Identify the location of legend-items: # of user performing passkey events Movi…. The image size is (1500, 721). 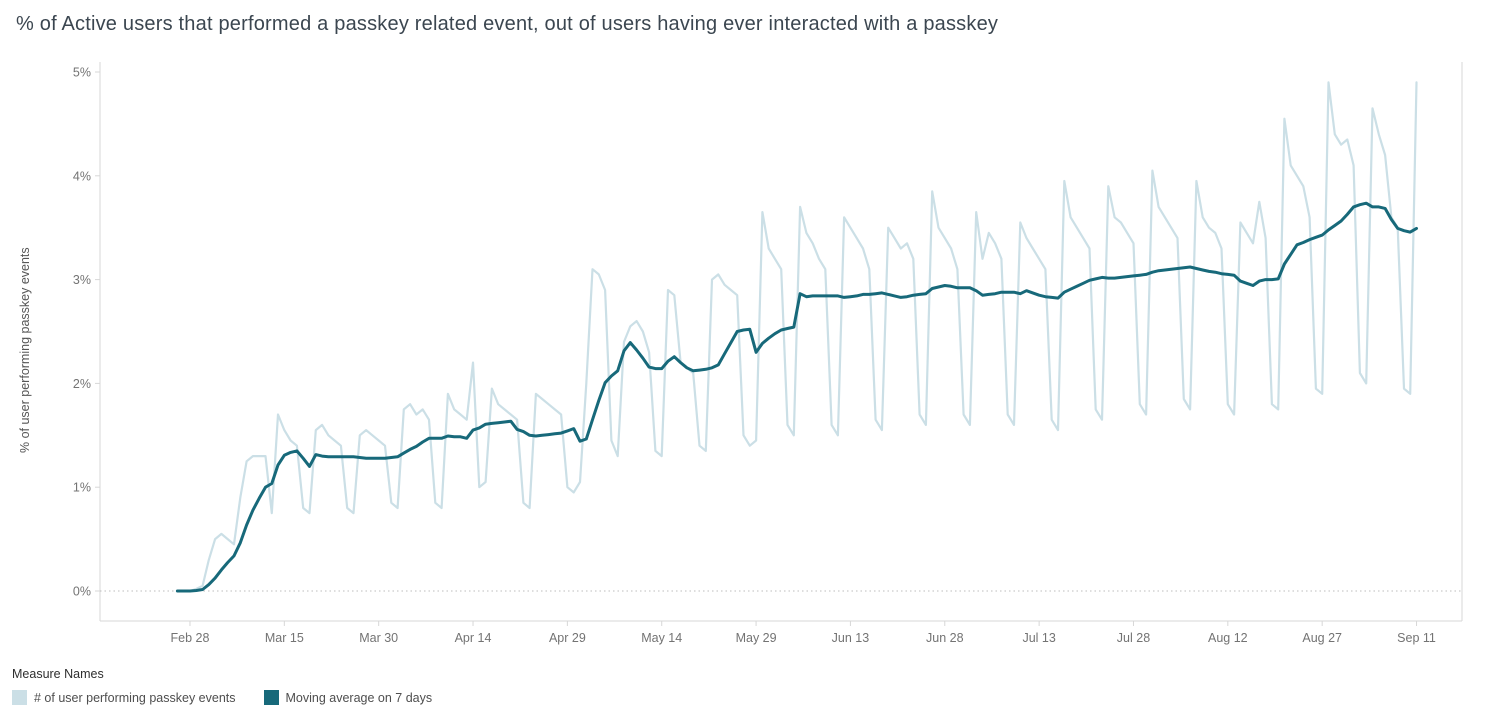
(756, 697).